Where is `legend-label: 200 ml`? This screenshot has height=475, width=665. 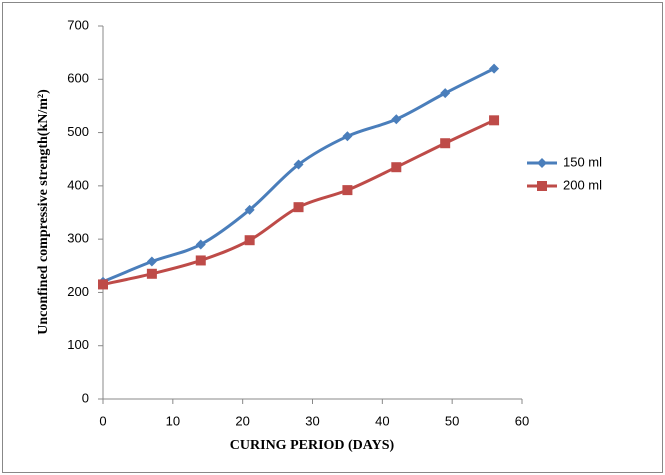 legend-label: 200 ml is located at coordinates (582, 184).